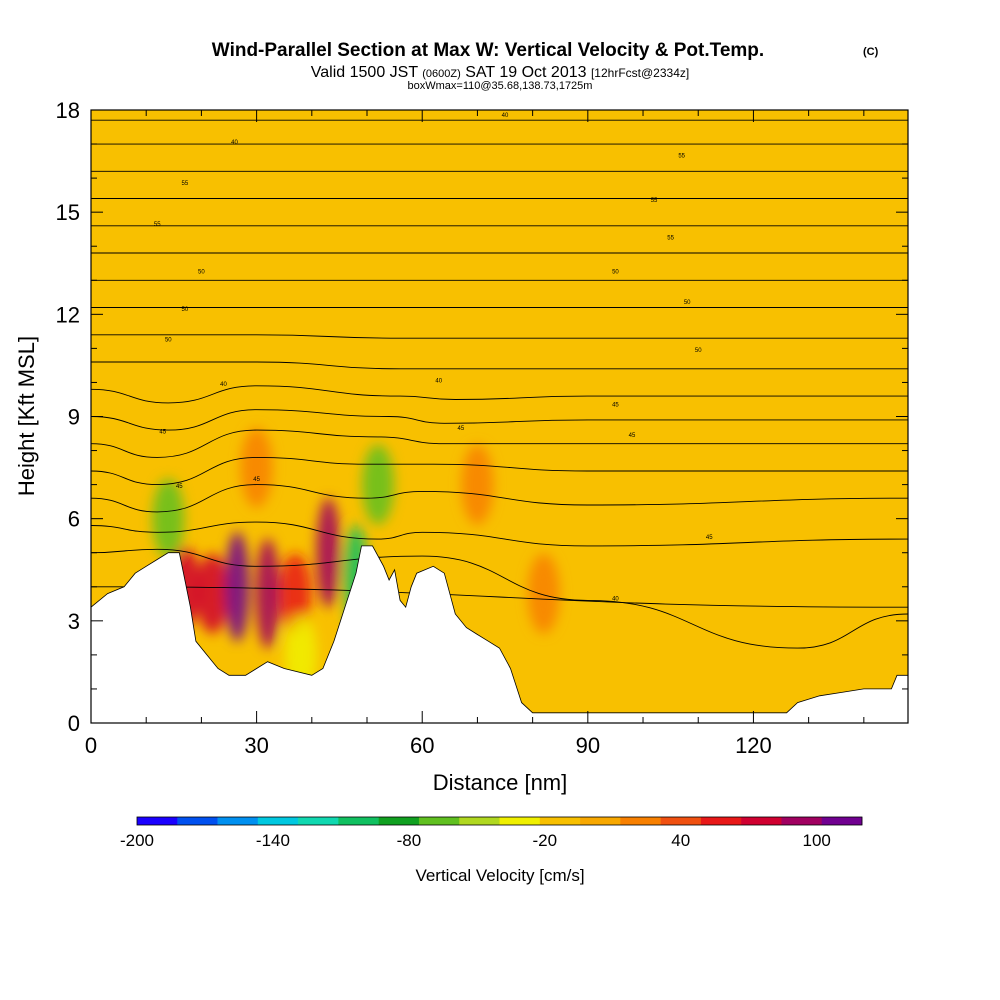 Image resolution: width=1000 pixels, height=1000 pixels. I want to click on y-tick-label-6: 18, so click(68, 110).